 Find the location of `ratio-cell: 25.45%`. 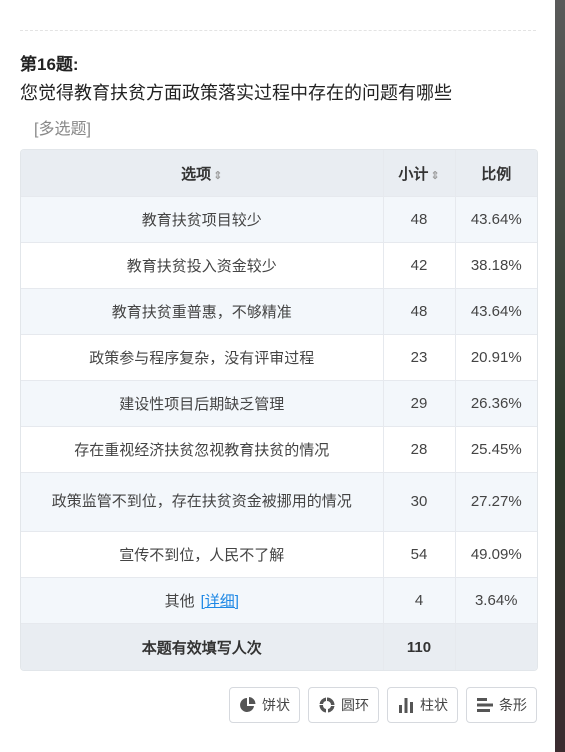

ratio-cell: 25.45% is located at coordinates (495, 449).